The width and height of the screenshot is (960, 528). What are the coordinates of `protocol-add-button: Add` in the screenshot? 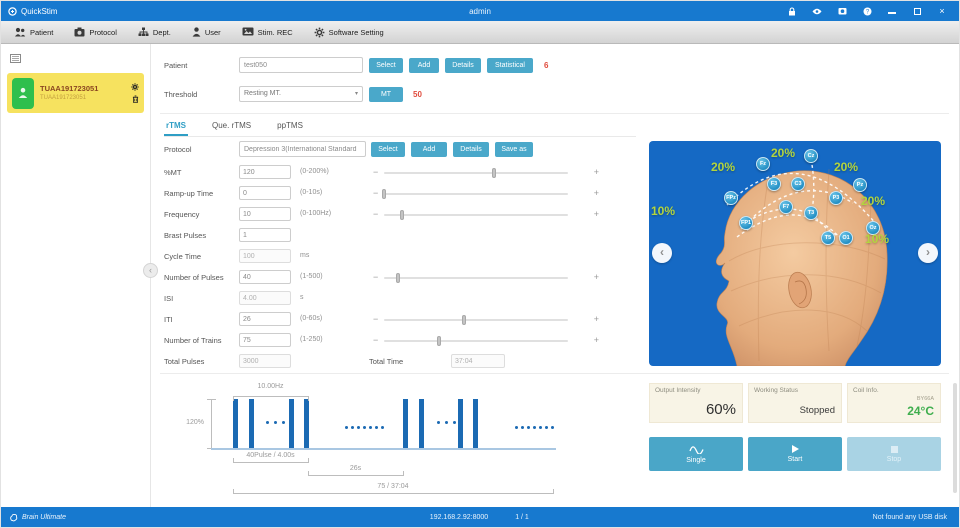 It's located at (429, 149).